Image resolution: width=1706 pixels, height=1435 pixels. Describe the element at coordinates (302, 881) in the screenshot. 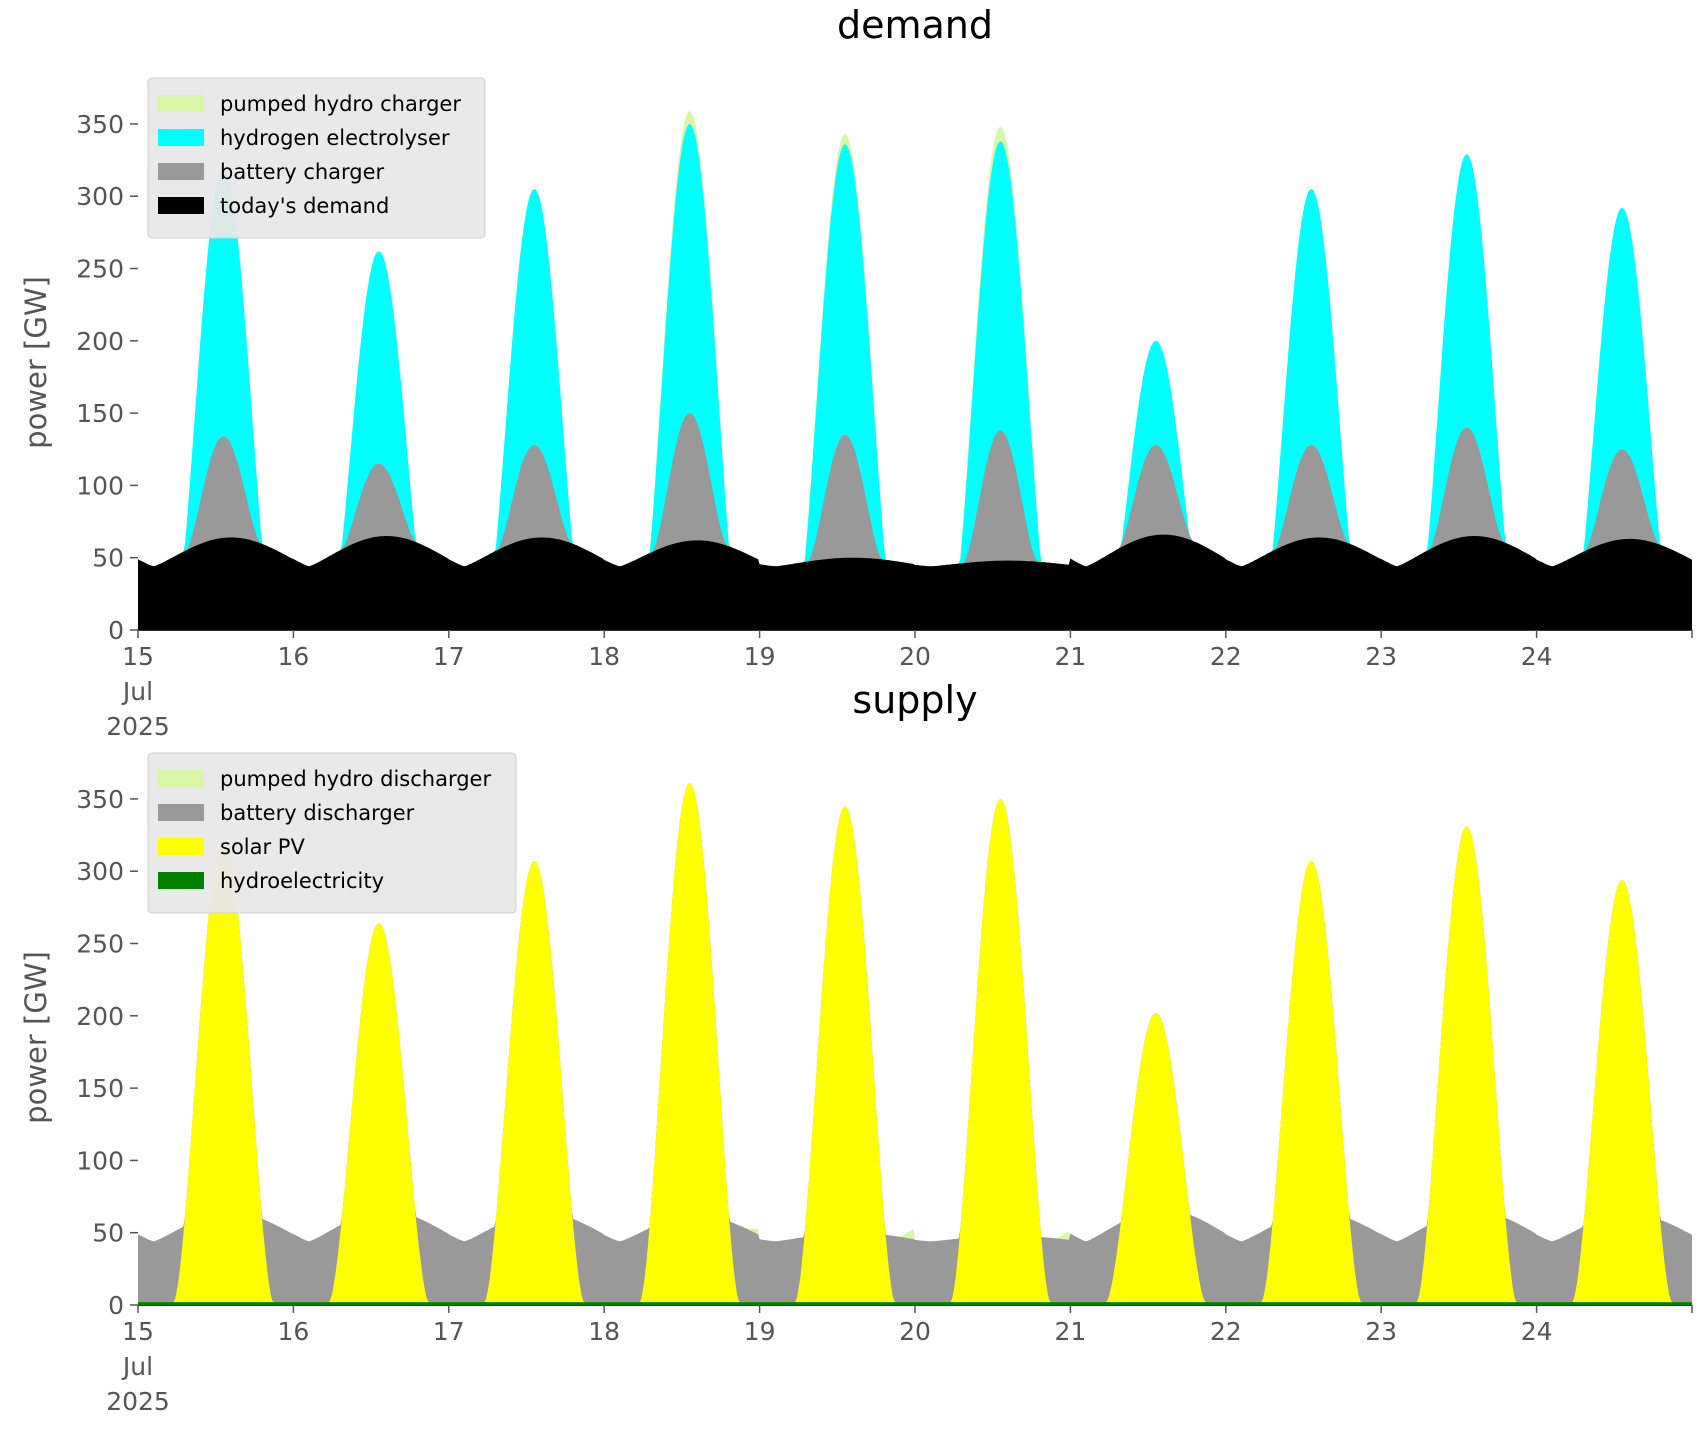

I see `legend-label: hydroelectricity` at that location.